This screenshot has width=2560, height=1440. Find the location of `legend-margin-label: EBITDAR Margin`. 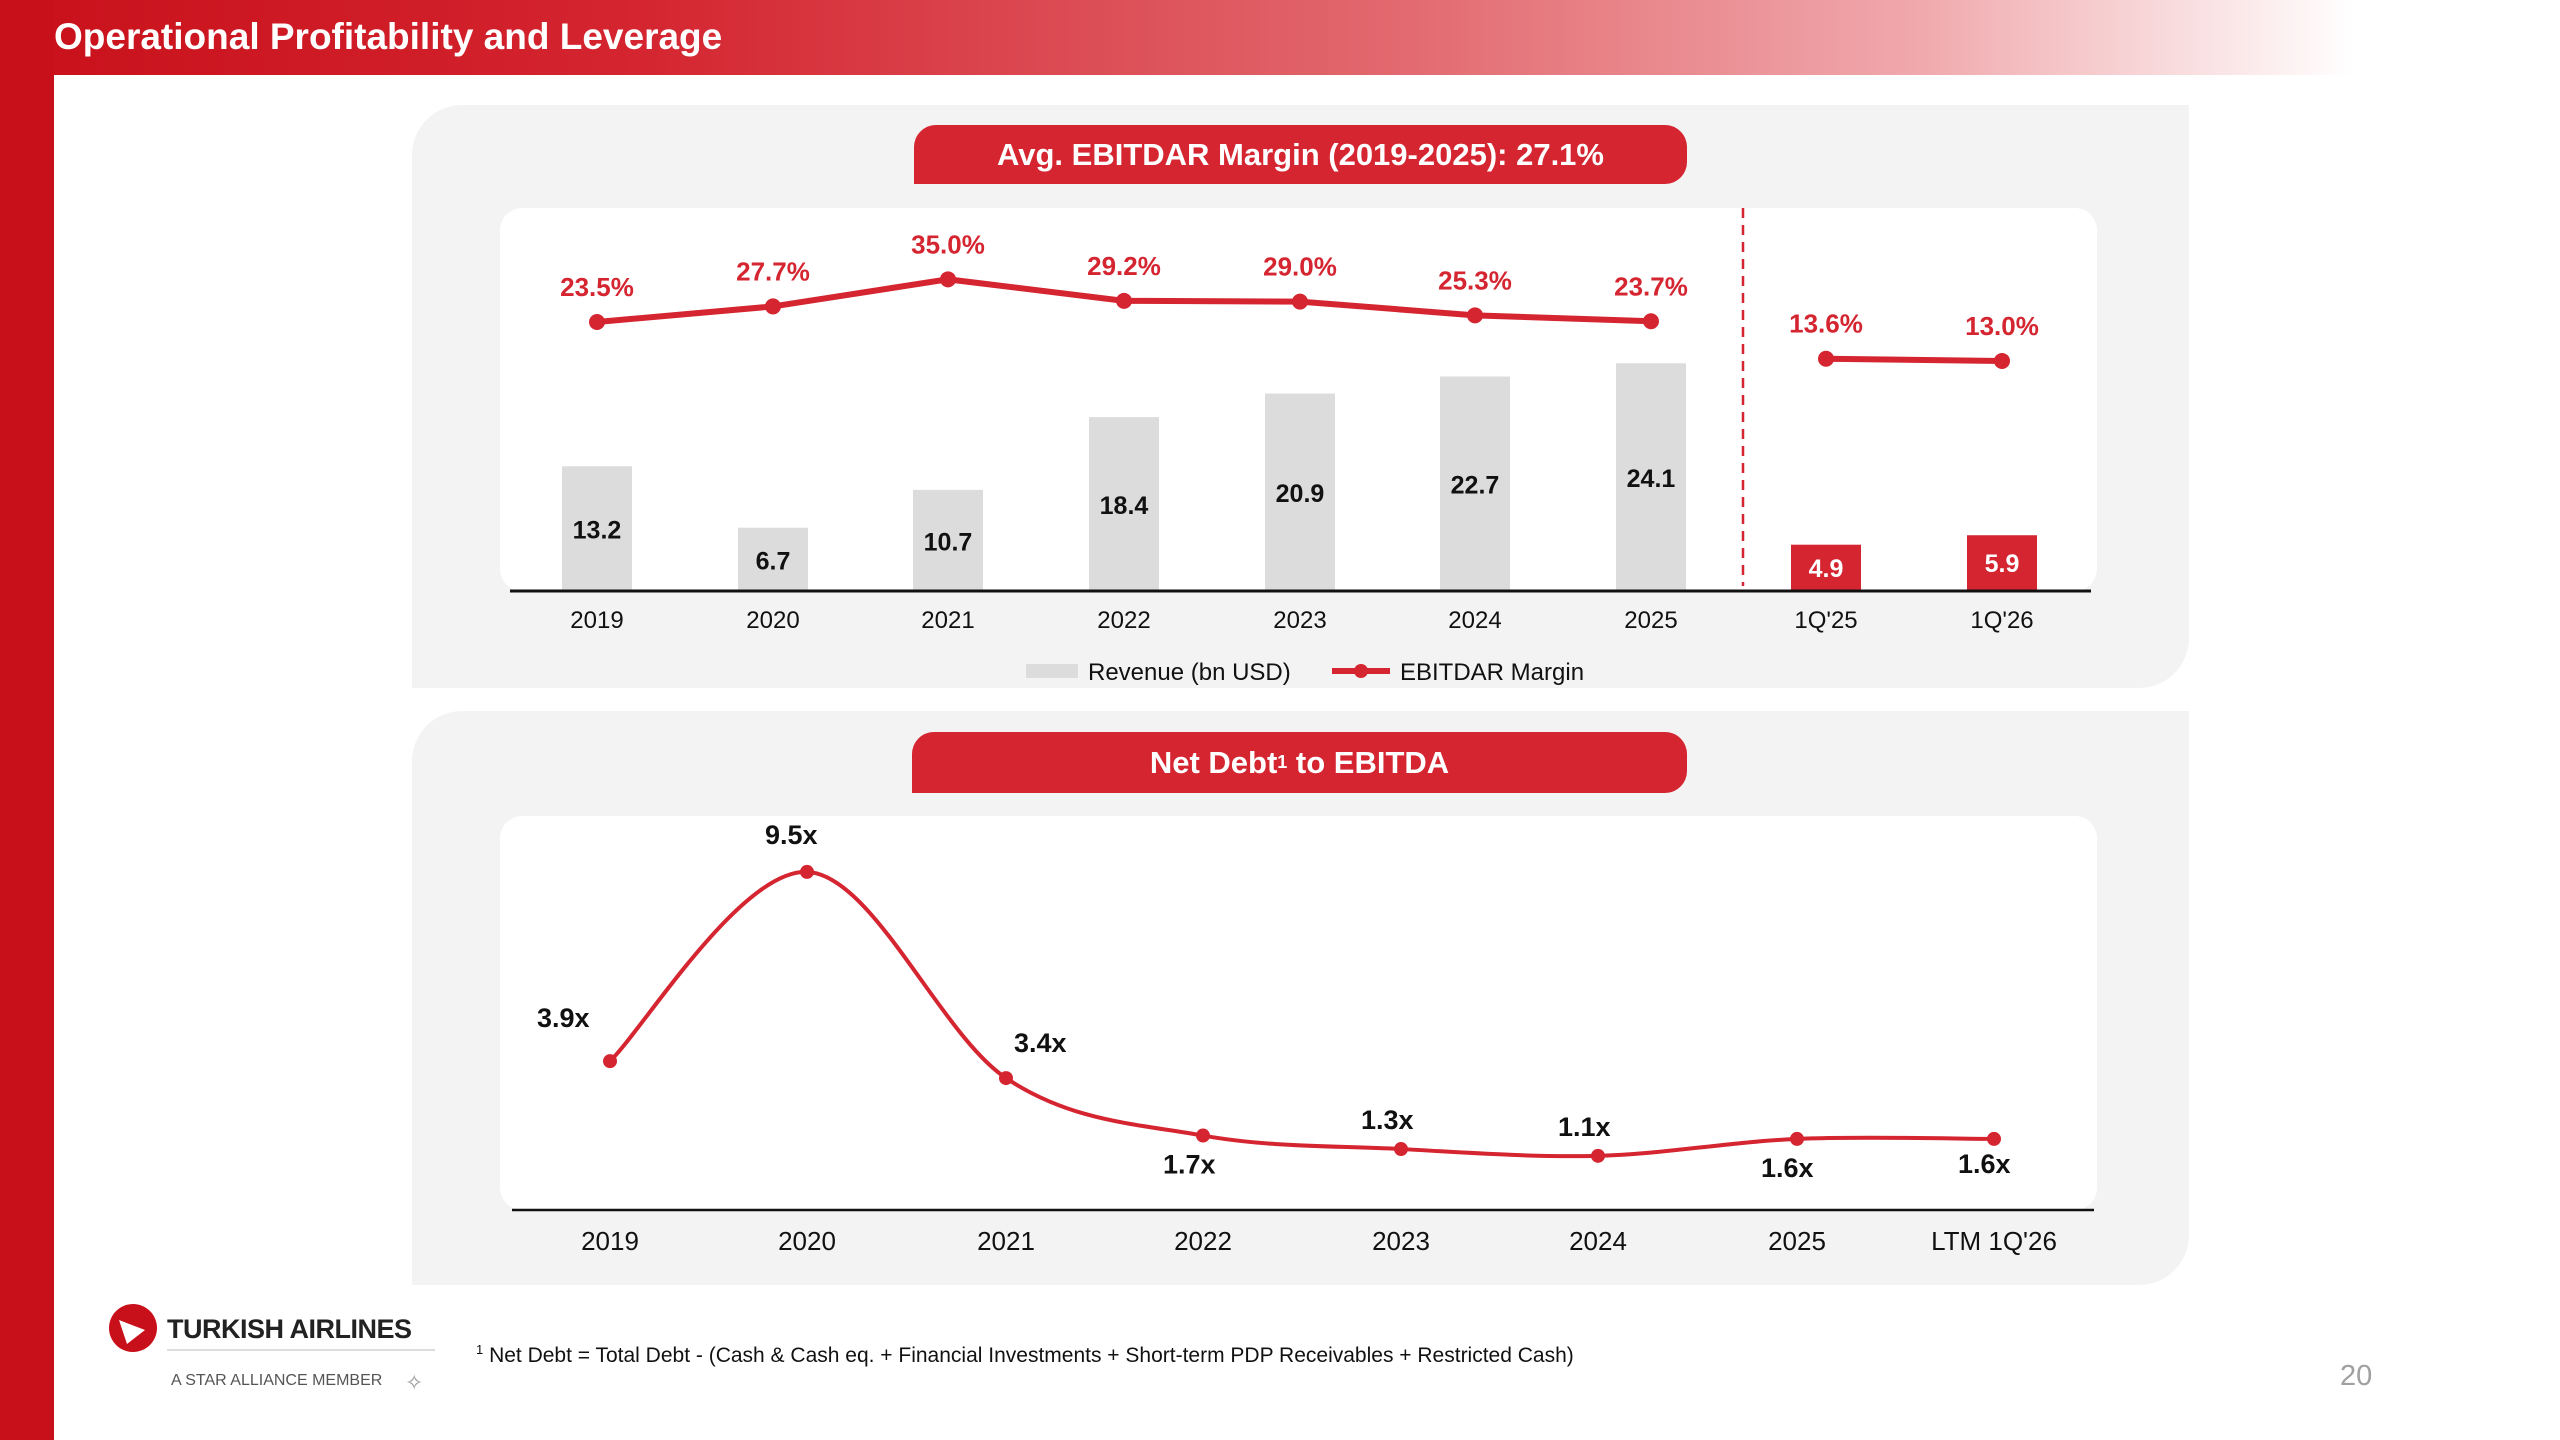

legend-margin-label: EBITDAR Margin is located at coordinates (1492, 672).